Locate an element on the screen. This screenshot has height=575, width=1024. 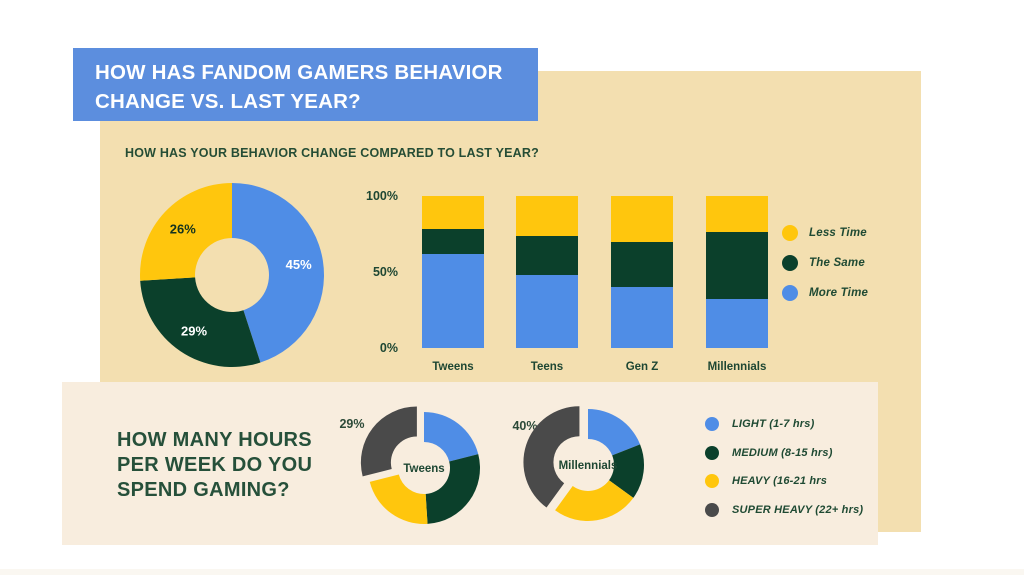
behavior-legend: Less Time The Same More Time is located at coordinates (825, 263).